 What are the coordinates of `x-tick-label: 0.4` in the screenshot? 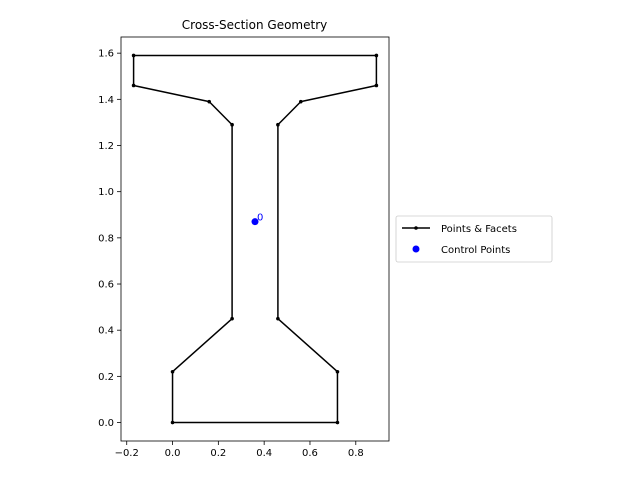 It's located at (264, 453).